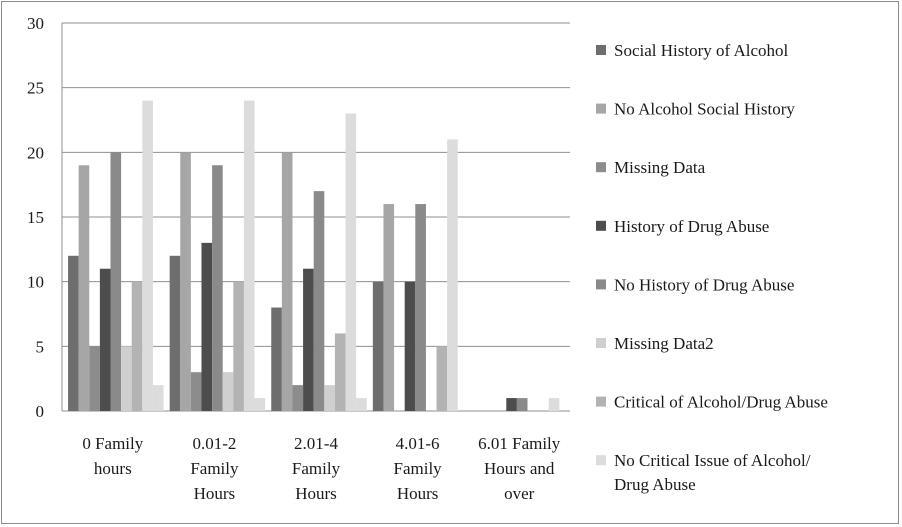  I want to click on y-tick-label: 5, so click(40, 346).